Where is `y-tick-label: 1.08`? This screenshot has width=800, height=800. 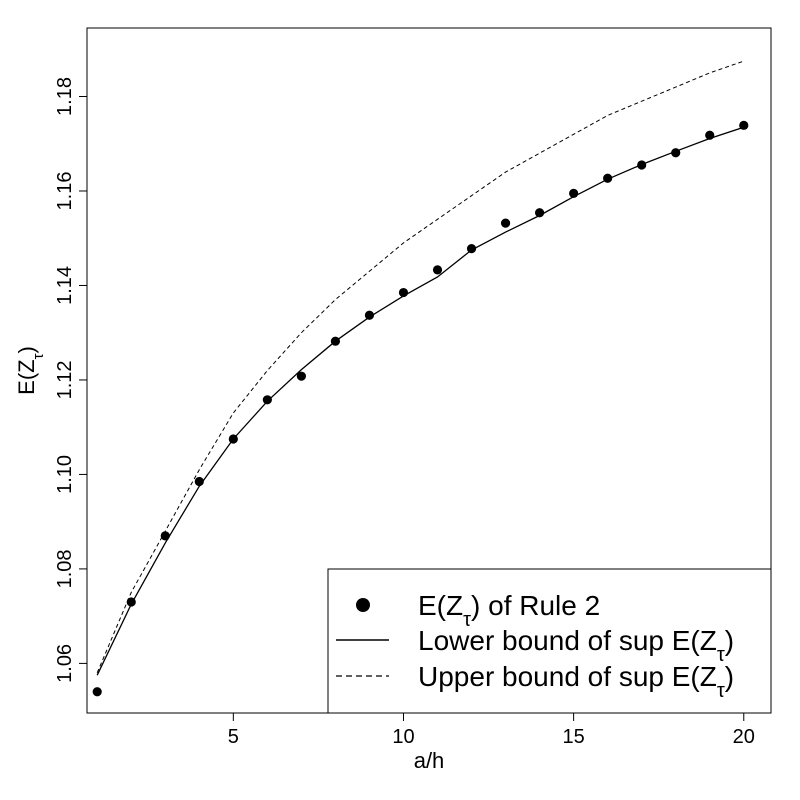
y-tick-label: 1.08 is located at coordinates (65, 568).